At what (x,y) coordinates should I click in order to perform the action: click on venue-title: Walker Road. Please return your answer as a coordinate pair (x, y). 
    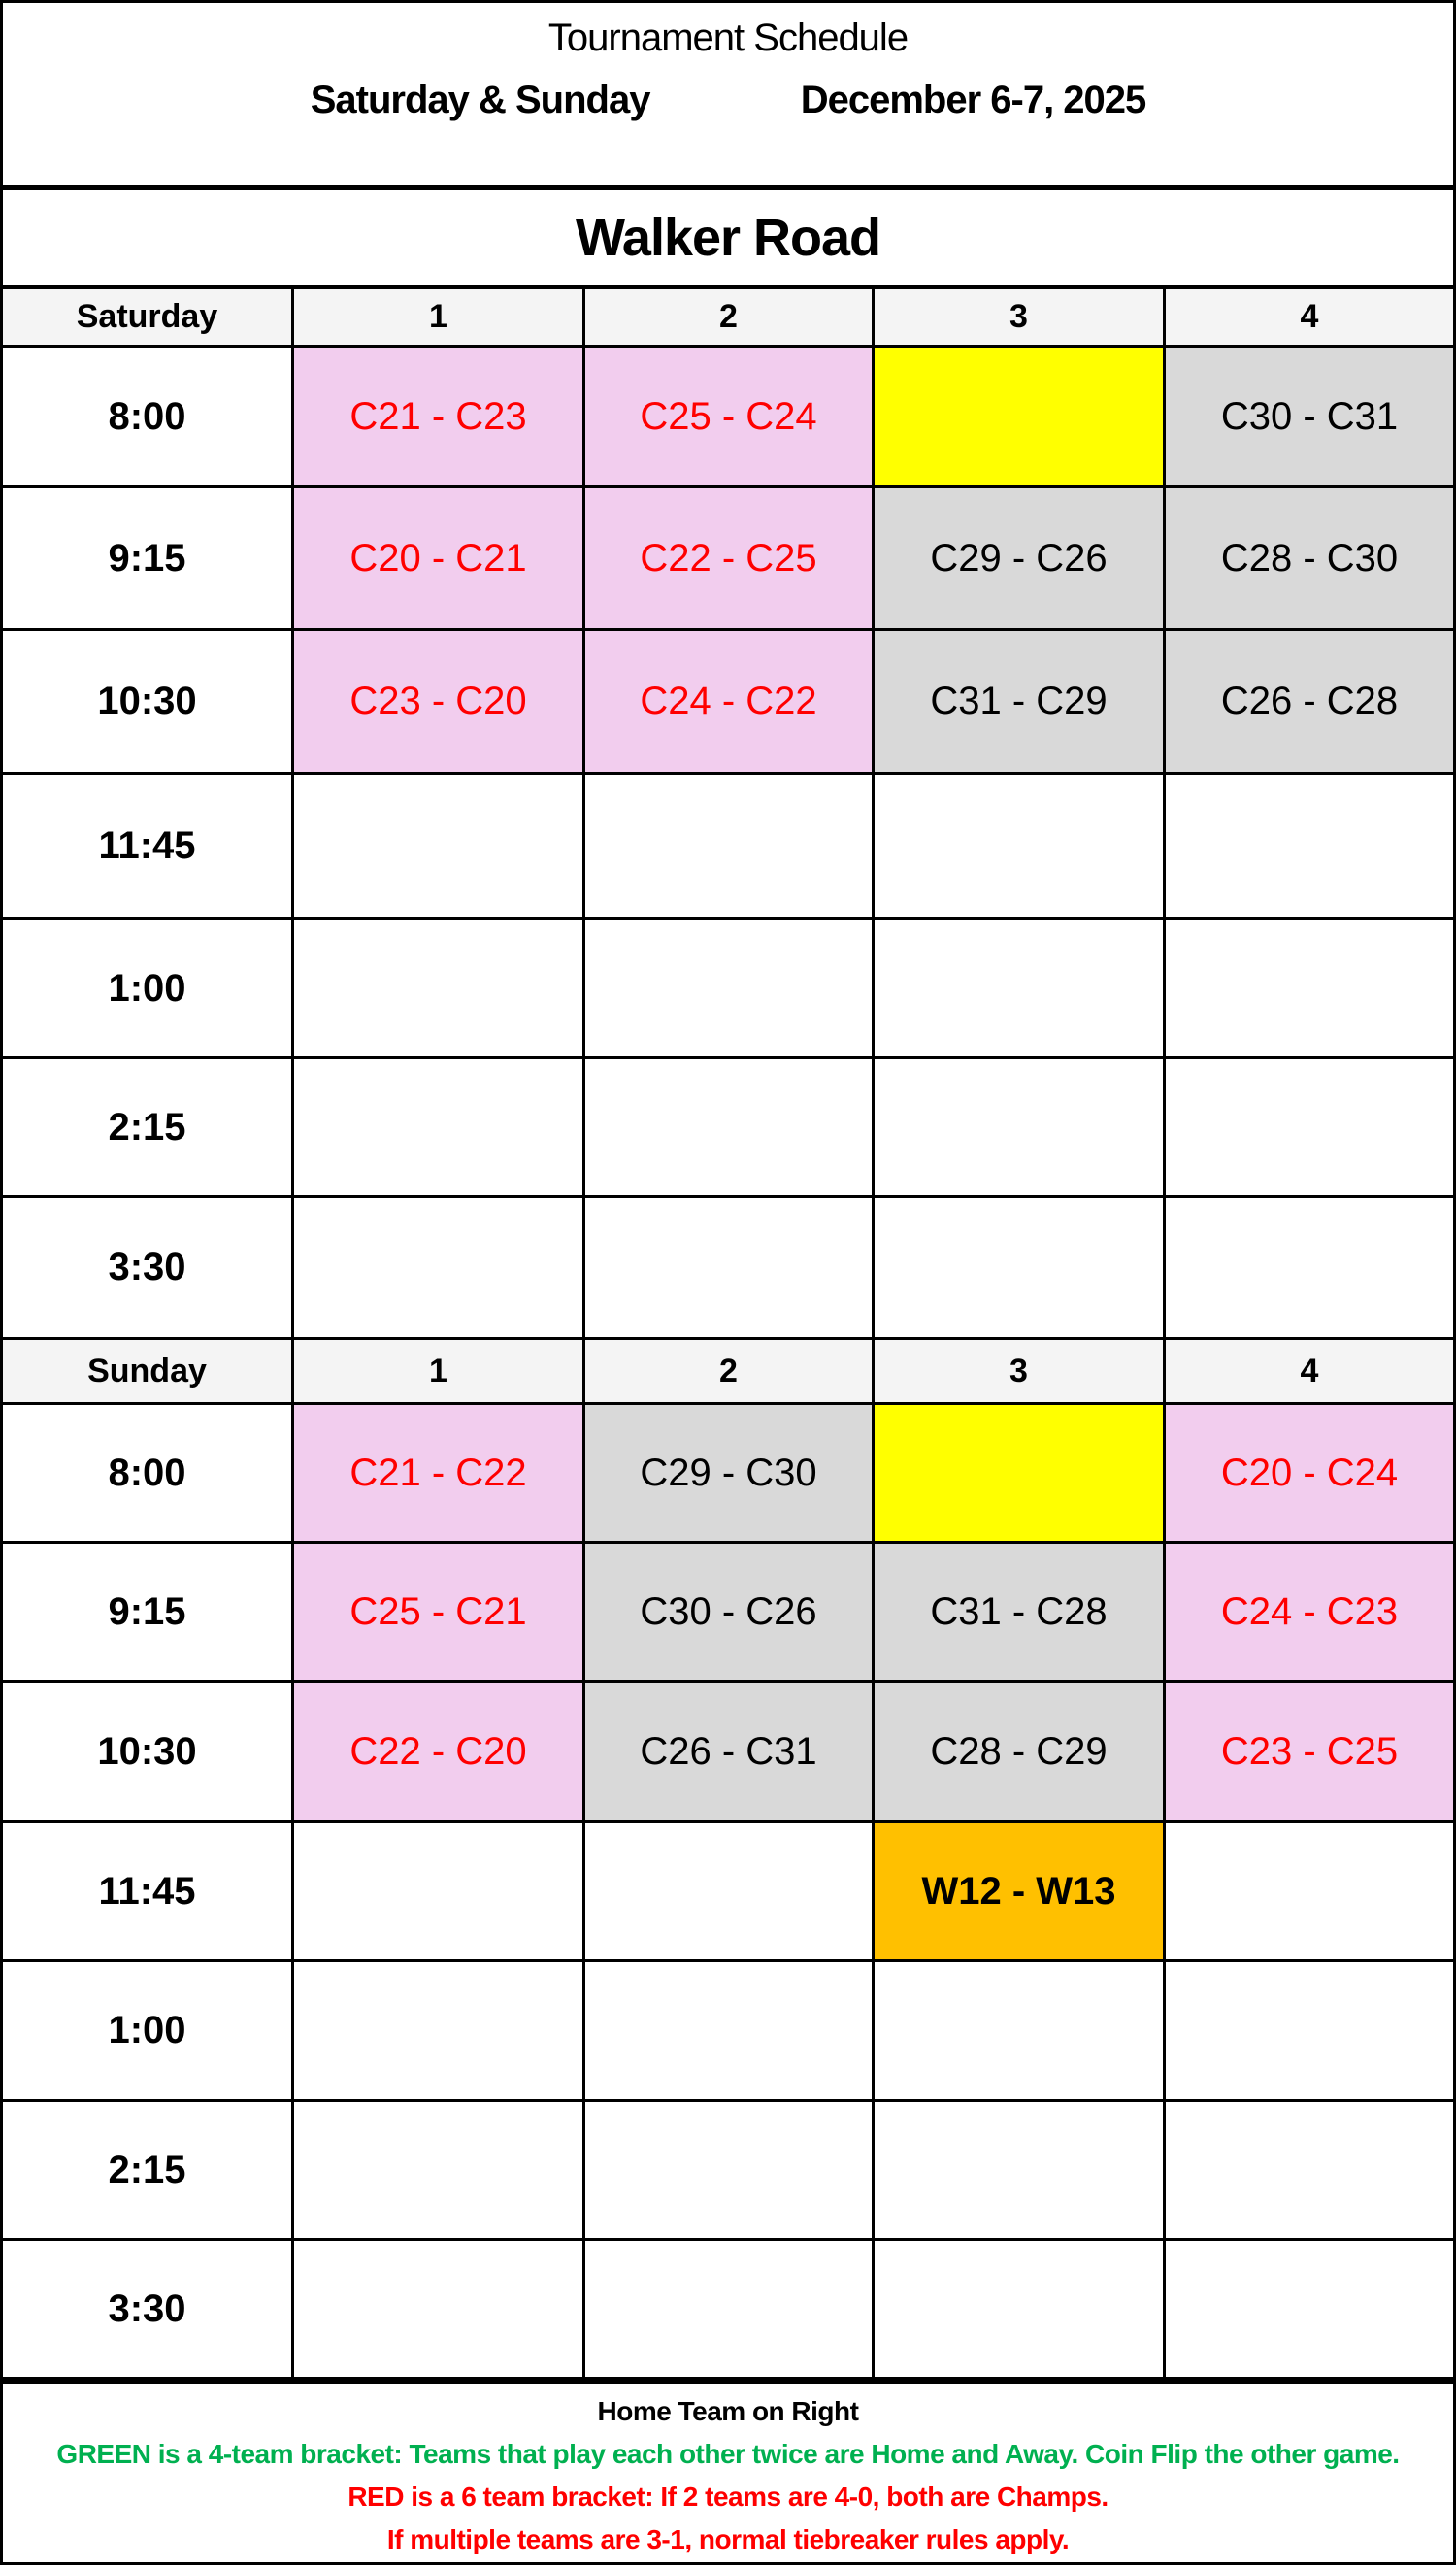
    Looking at the image, I should click on (728, 240).